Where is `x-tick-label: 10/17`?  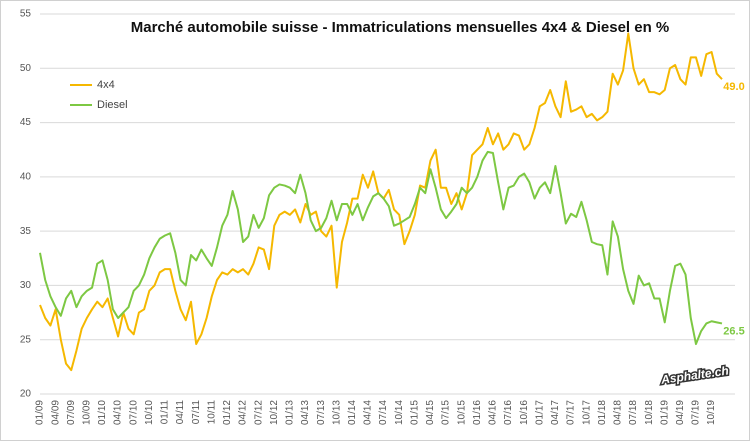 x-tick-label: 10/17 is located at coordinates (586, 412).